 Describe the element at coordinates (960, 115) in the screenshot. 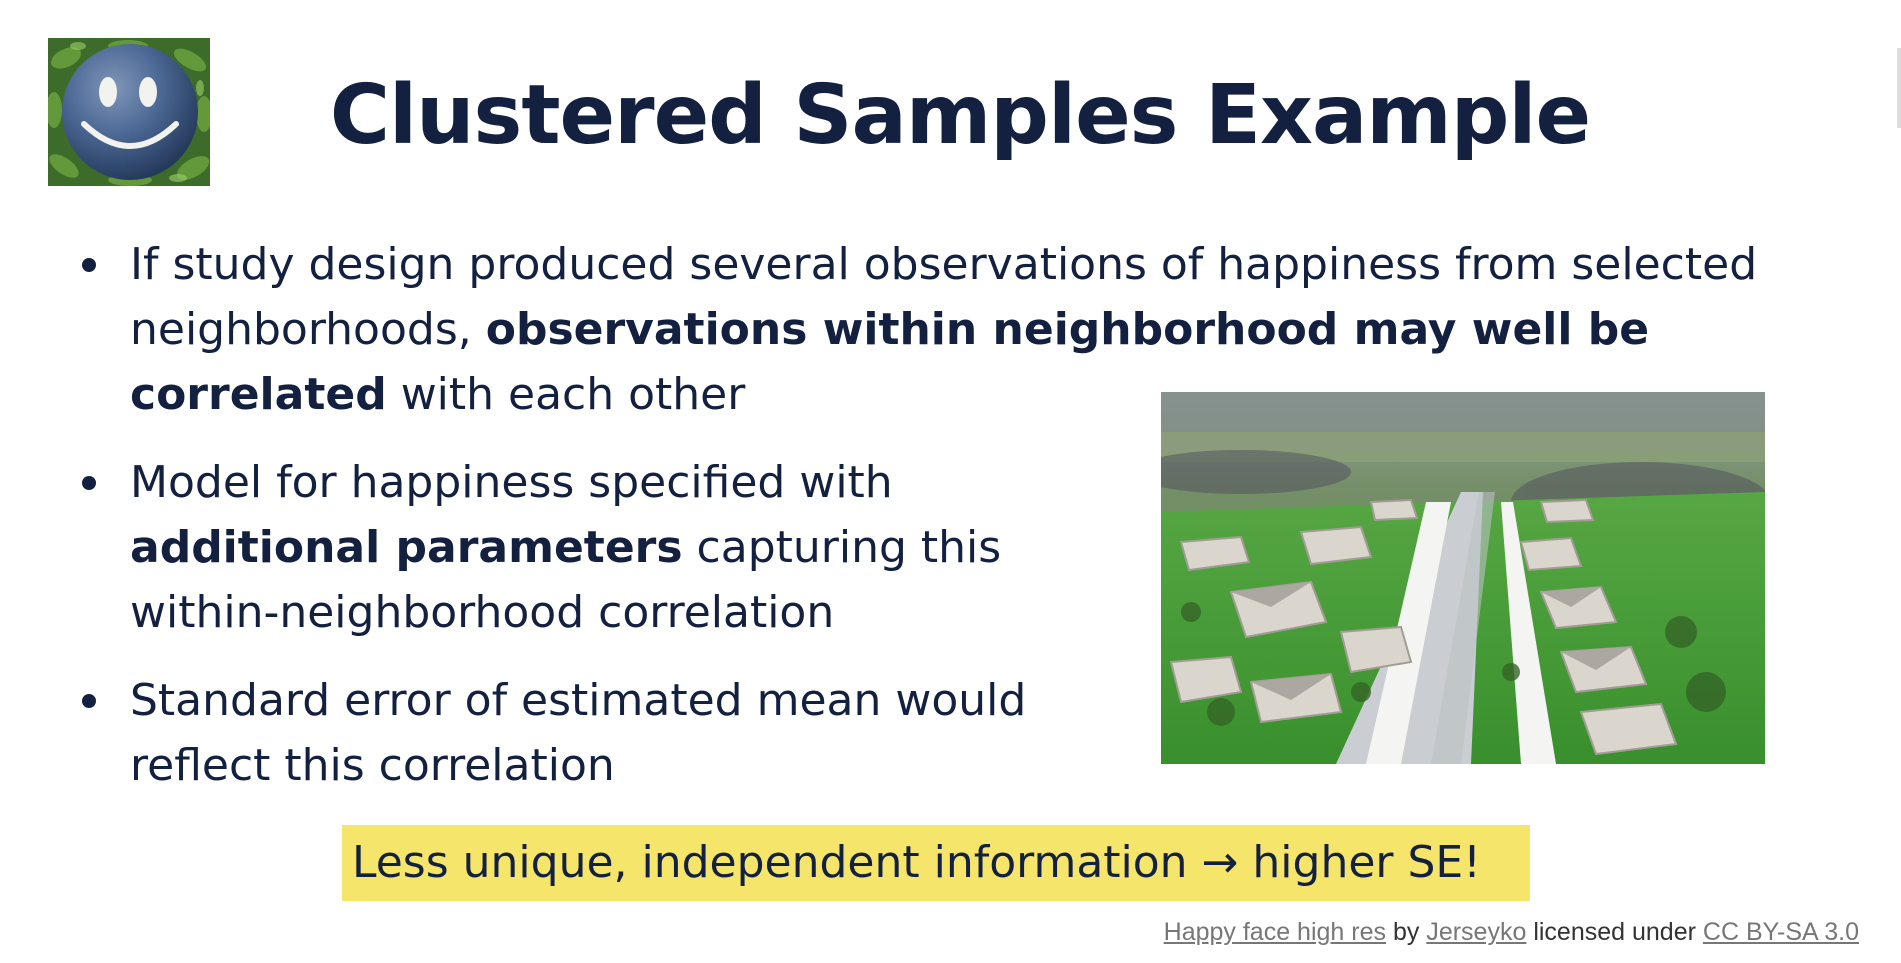

I see `slide-title: Clustered Samples Example` at that location.